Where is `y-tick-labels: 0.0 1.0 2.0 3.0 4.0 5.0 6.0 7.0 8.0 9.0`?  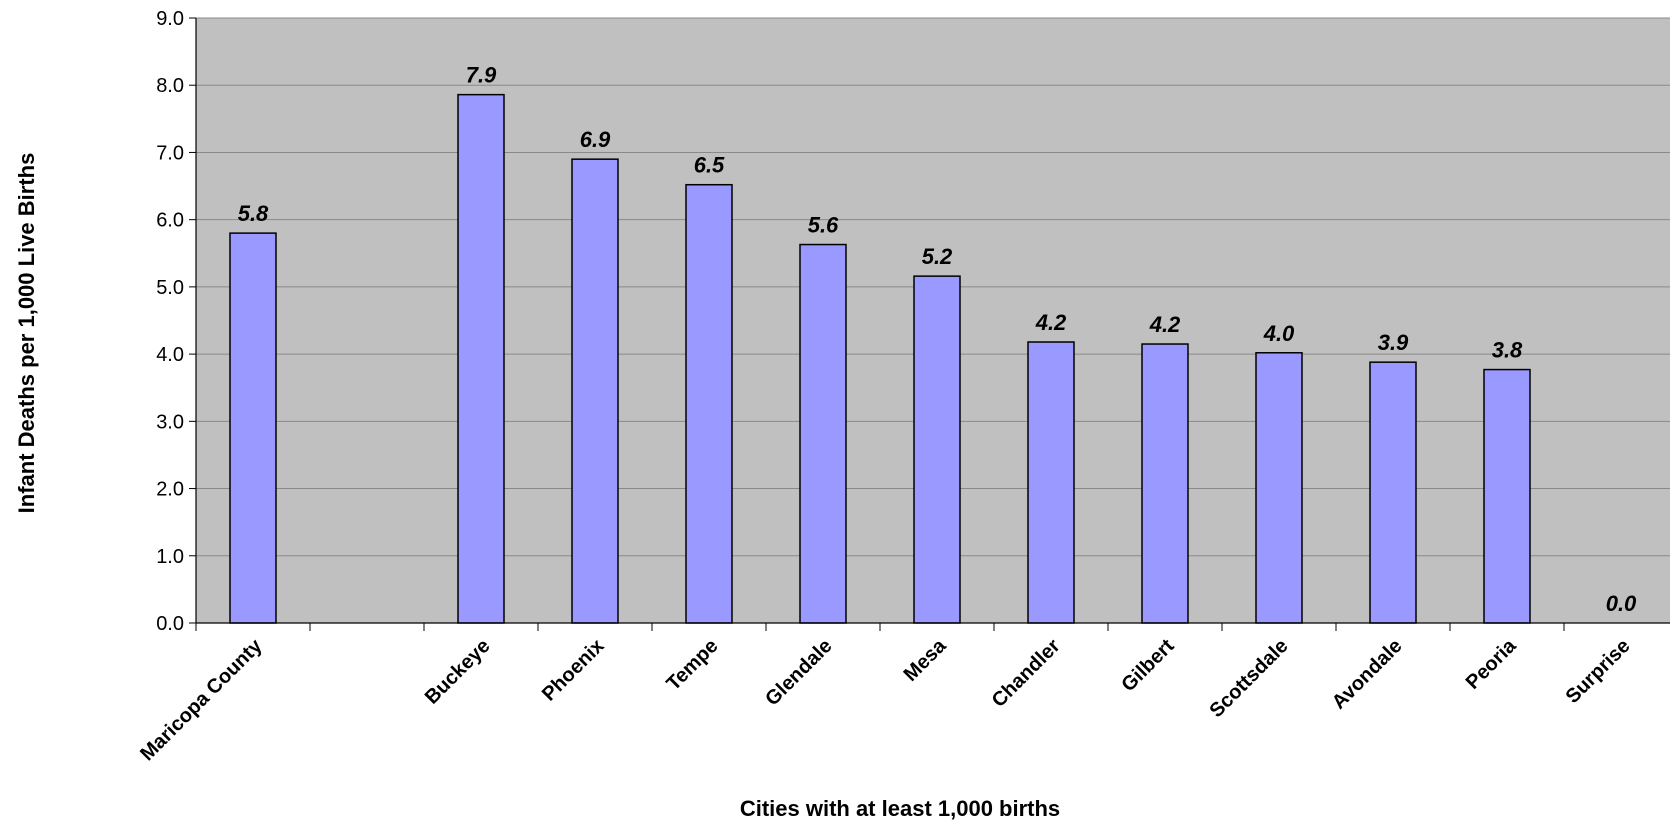
y-tick-labels: 0.0 1.0 2.0 3.0 4.0 5.0 6.0 7.0 8.0 9.0 is located at coordinates (170, 321).